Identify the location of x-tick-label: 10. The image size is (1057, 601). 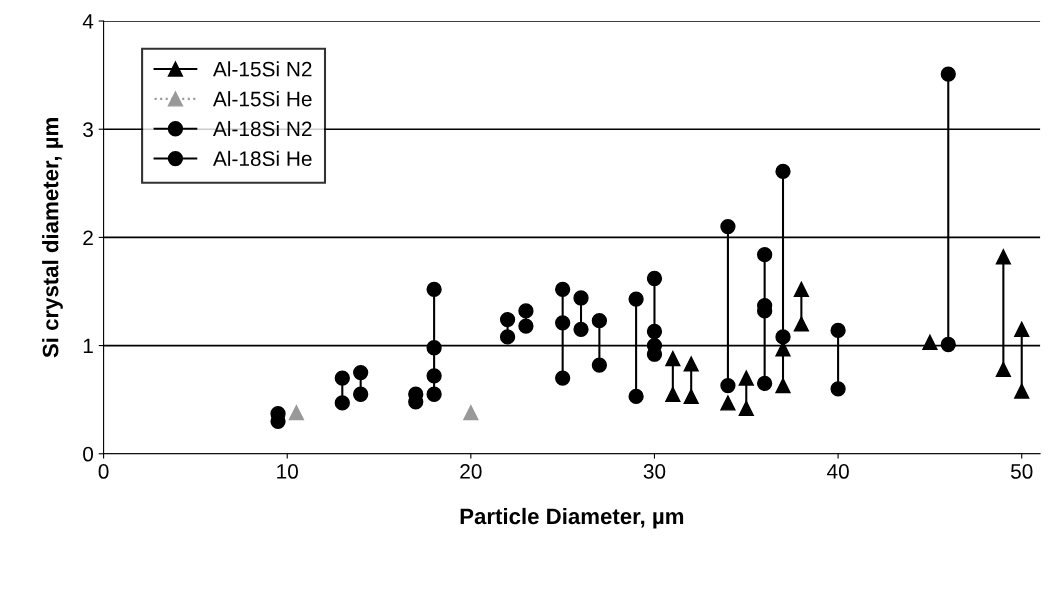
(287, 471).